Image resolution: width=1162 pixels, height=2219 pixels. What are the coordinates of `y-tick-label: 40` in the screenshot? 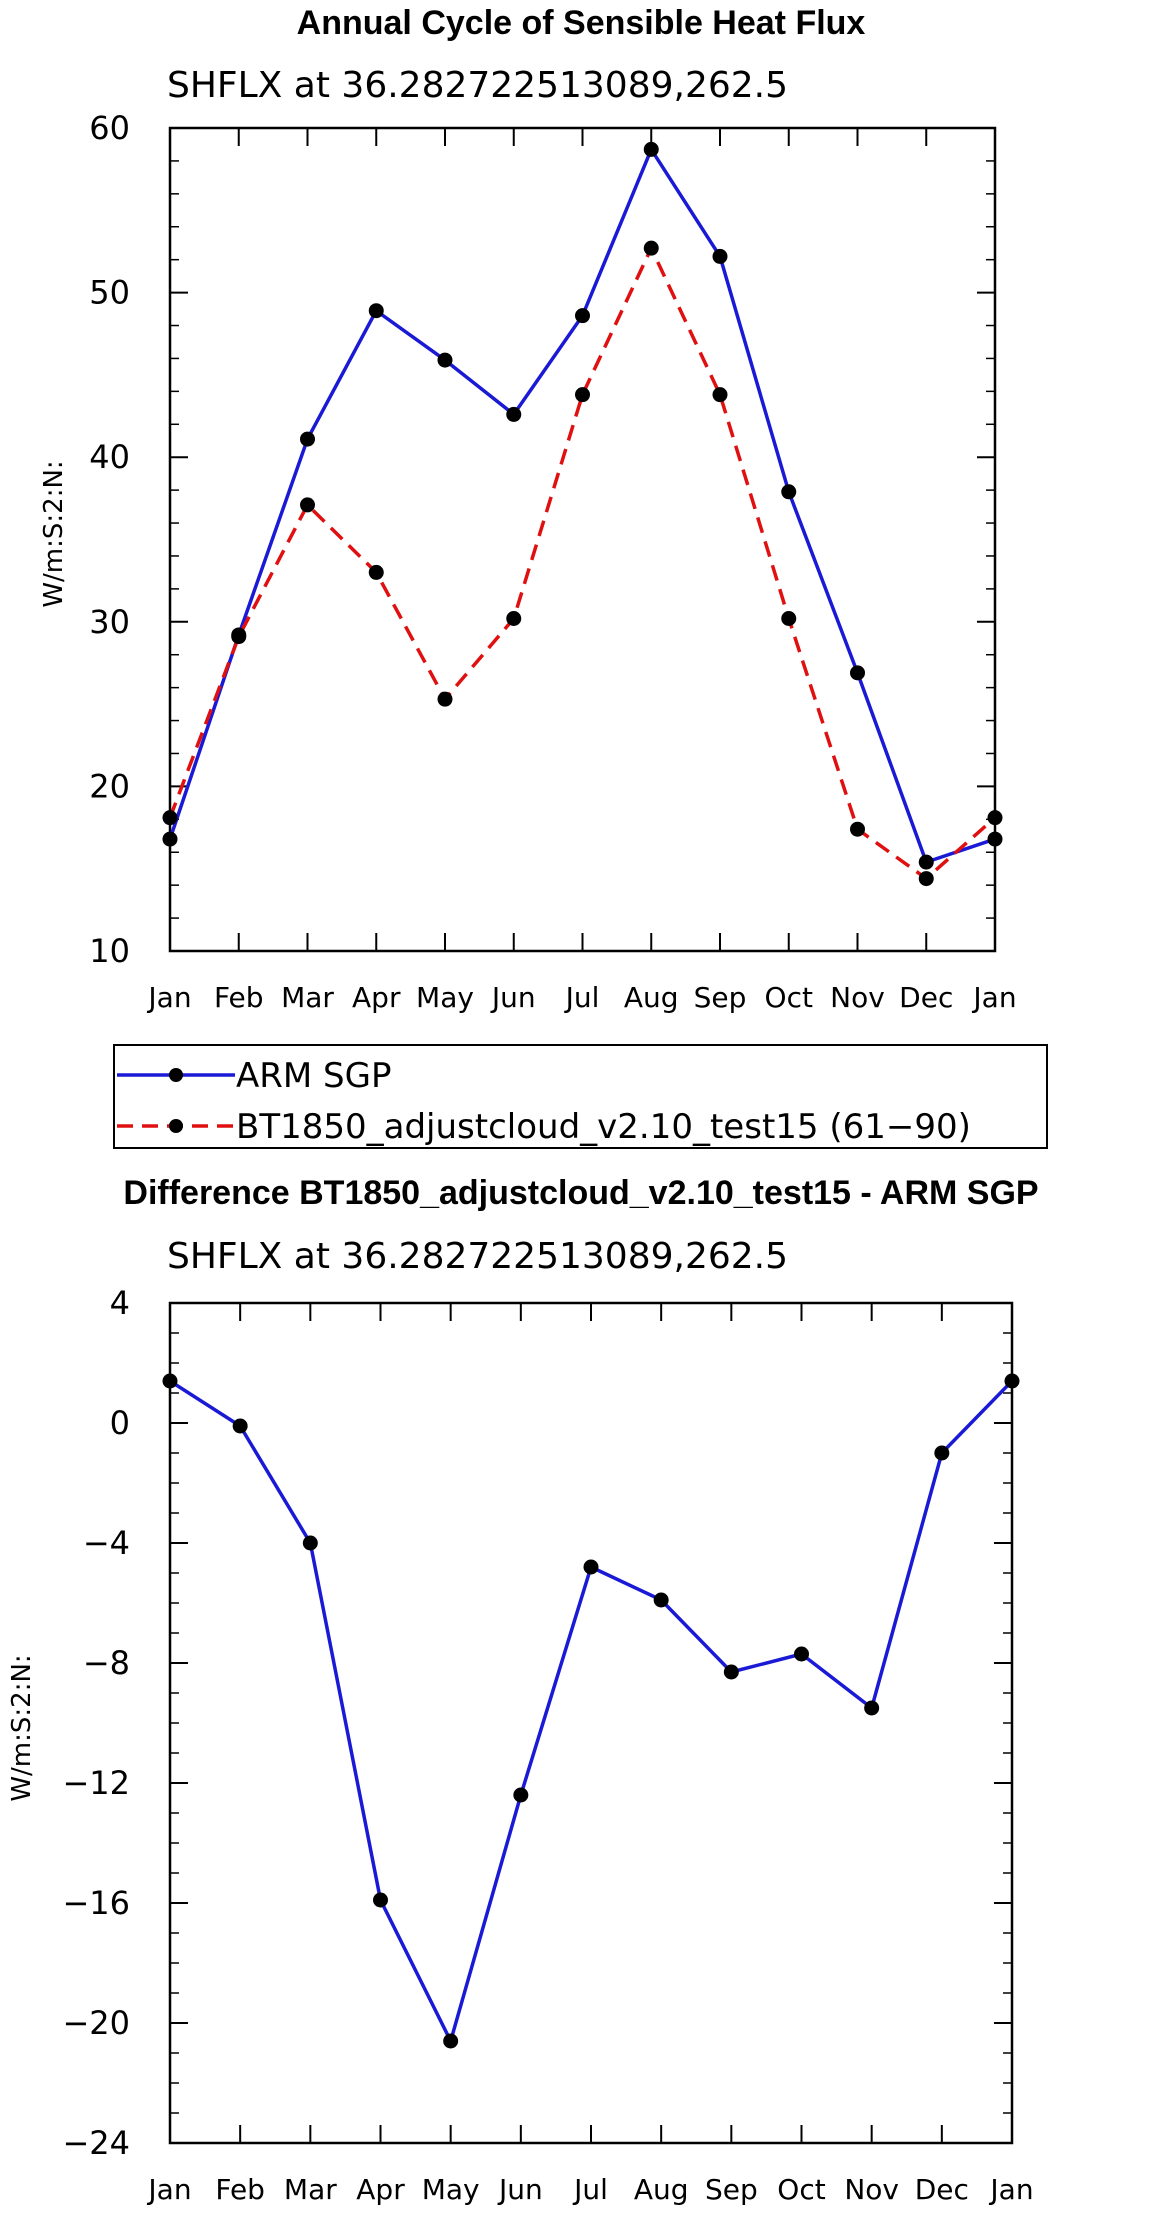 It's located at (109, 457).